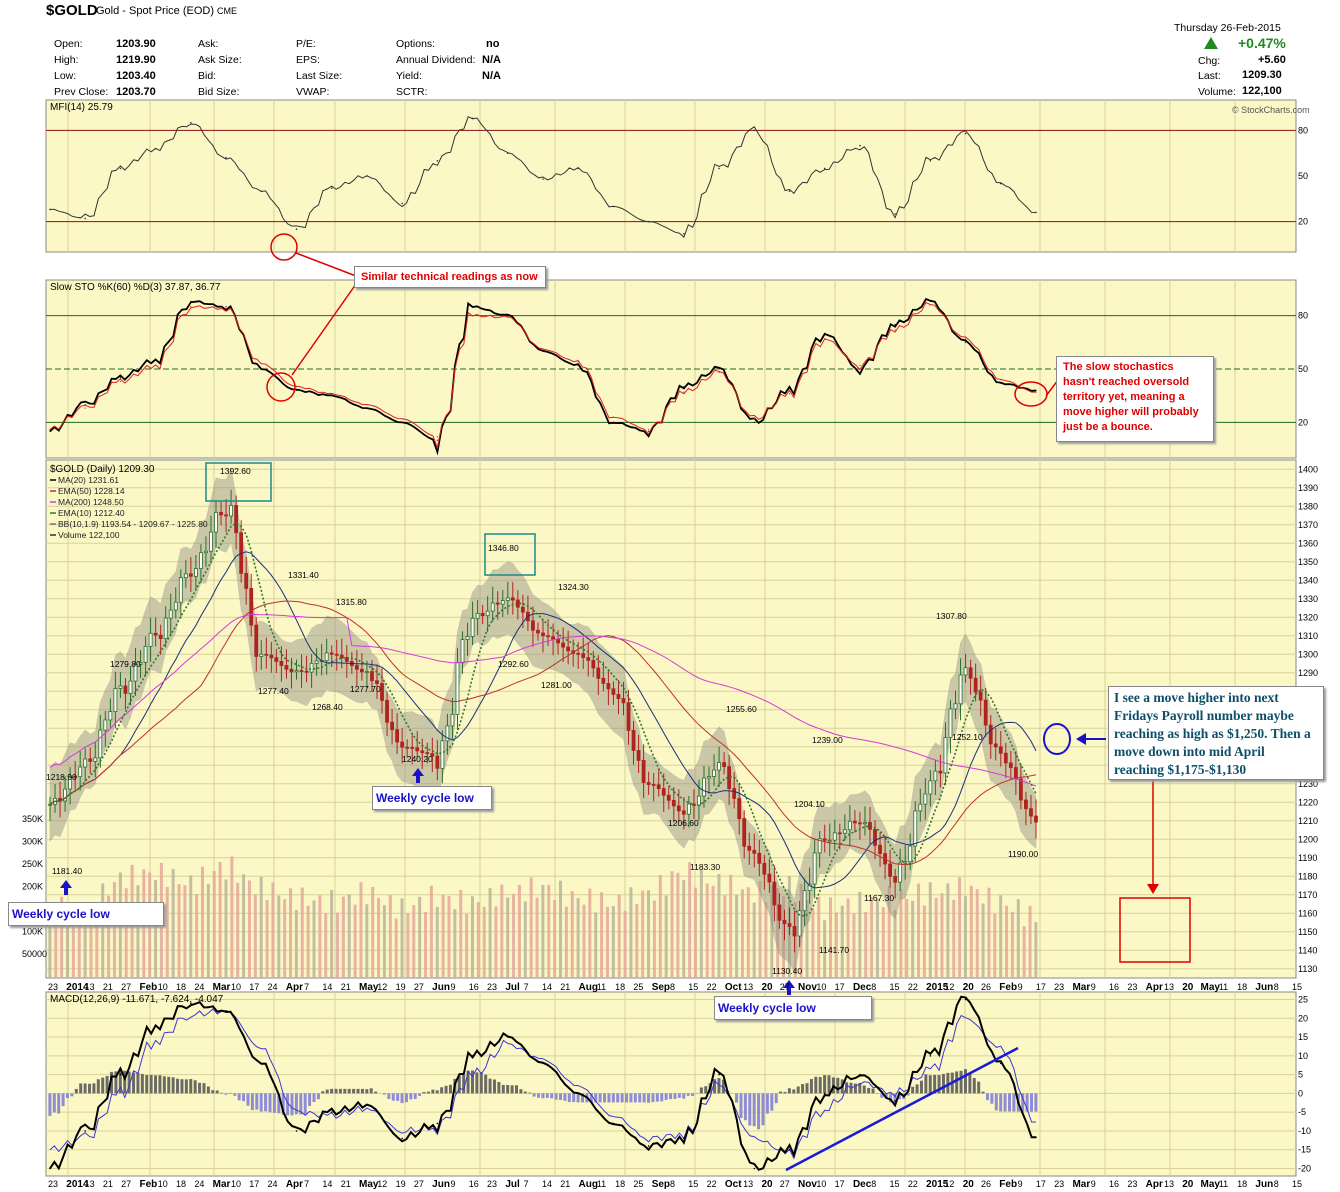 The width and height of the screenshot is (1340, 1192). What do you see at coordinates (441, 1184) in the screenshot?
I see `xaxis-bottom-tick-21: Jun` at bounding box center [441, 1184].